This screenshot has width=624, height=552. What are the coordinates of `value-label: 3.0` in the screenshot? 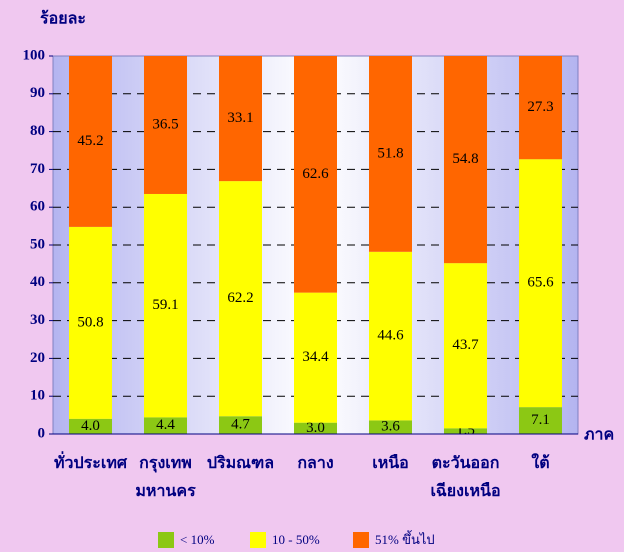 It's located at (315, 428).